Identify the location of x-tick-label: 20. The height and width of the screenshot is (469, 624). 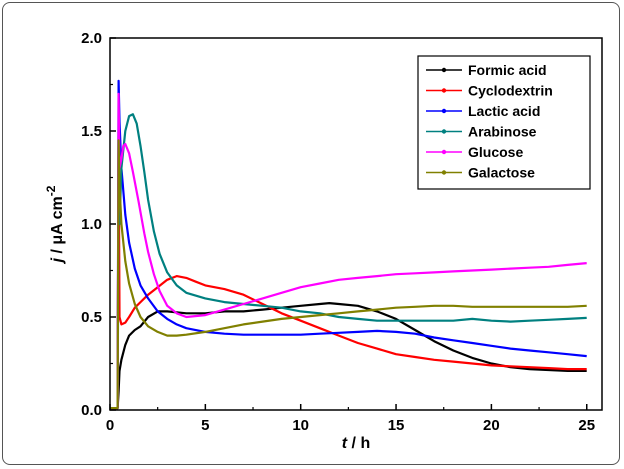
(491, 425).